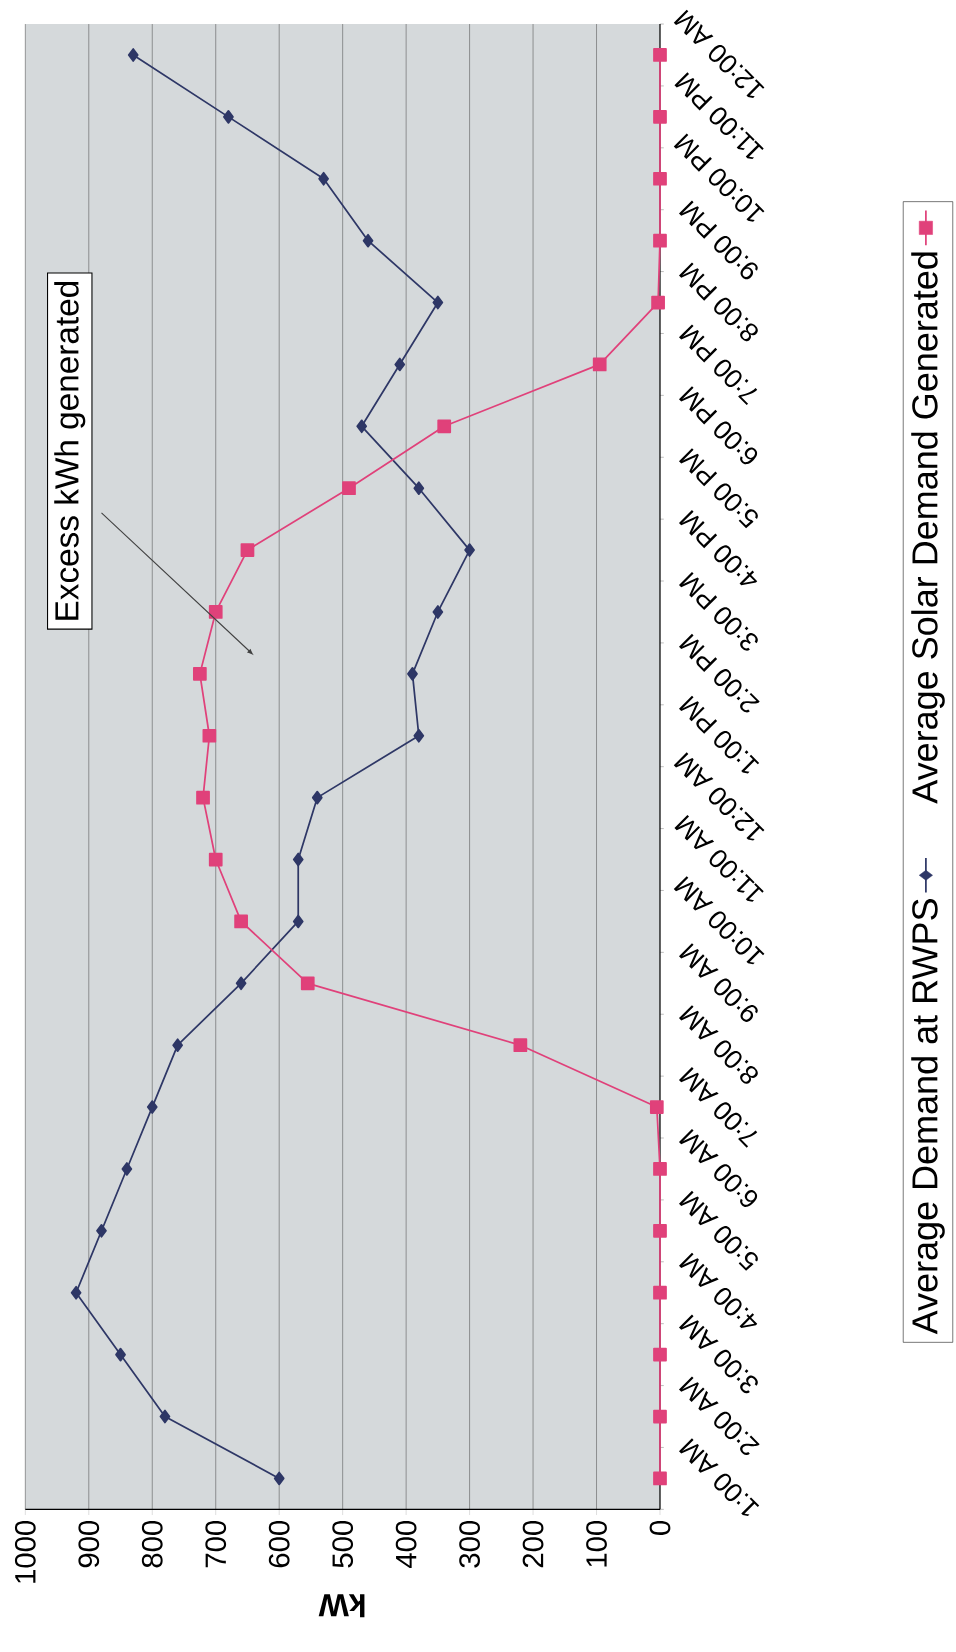  Describe the element at coordinates (596, 1543) in the screenshot. I see `x-tick-label: 100` at that location.